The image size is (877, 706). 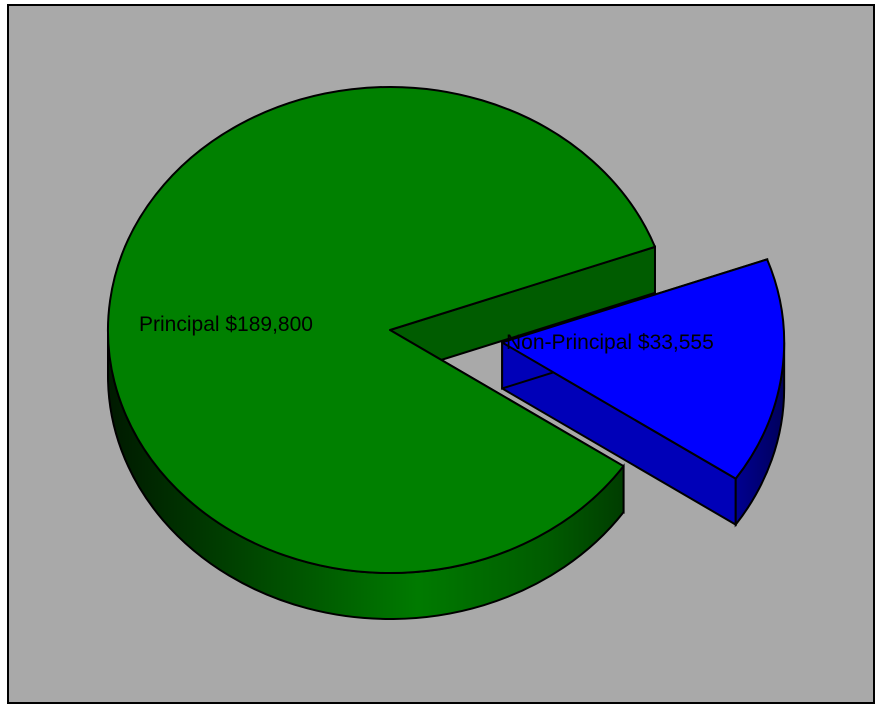 I want to click on slice-label-non-principal: Non-Principal $33,555, so click(x=610, y=342).